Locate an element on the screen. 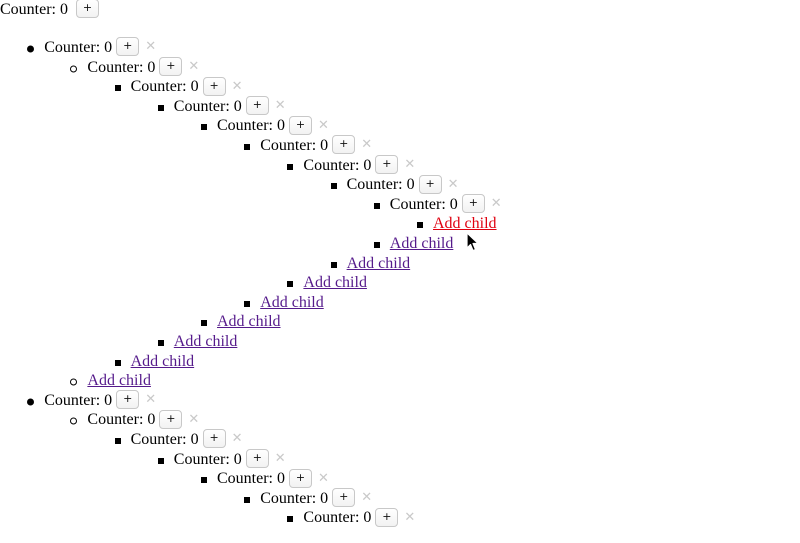 Image resolution: width=800 pixels, height=543 pixels. root-counter: Counter: 0 + is located at coordinates (49, 10).